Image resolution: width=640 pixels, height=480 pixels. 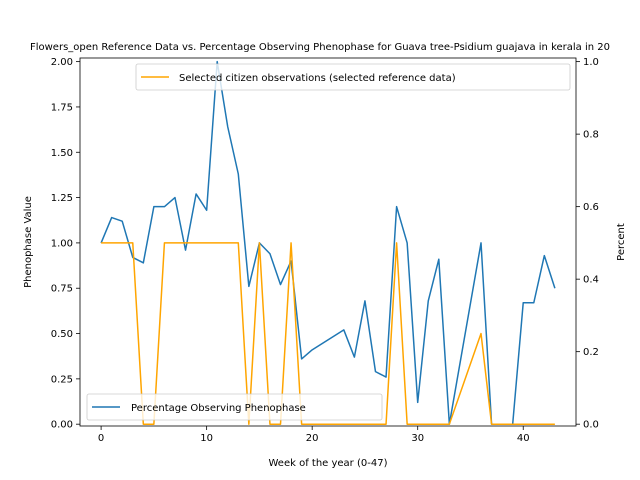 I want to click on left-y-tick-label: 1.75, so click(x=62, y=107).